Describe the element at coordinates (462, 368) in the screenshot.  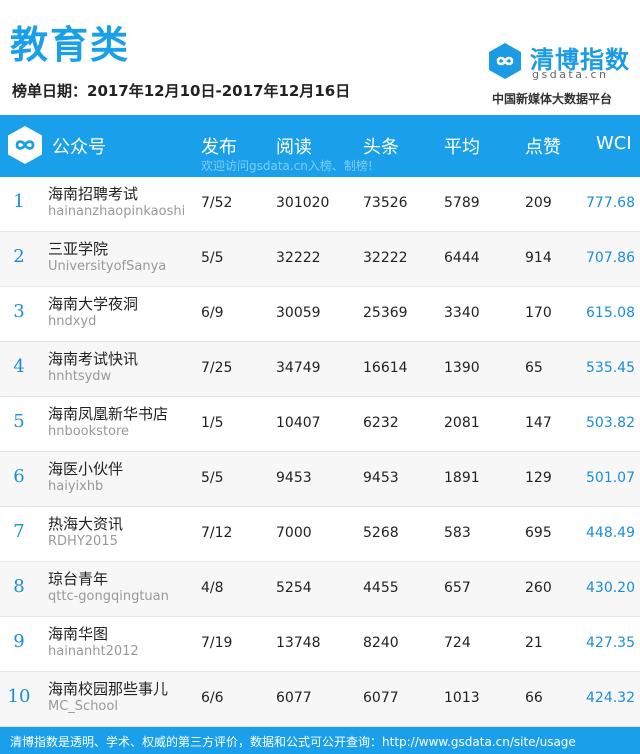
I see `average-read: 1390` at that location.